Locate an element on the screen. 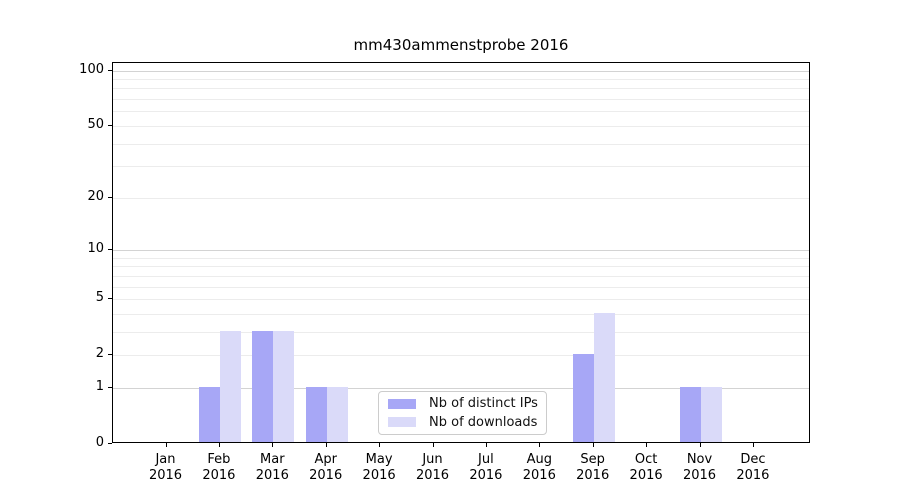  legend-label-downloads: Nb of downloads is located at coordinates (483, 422).